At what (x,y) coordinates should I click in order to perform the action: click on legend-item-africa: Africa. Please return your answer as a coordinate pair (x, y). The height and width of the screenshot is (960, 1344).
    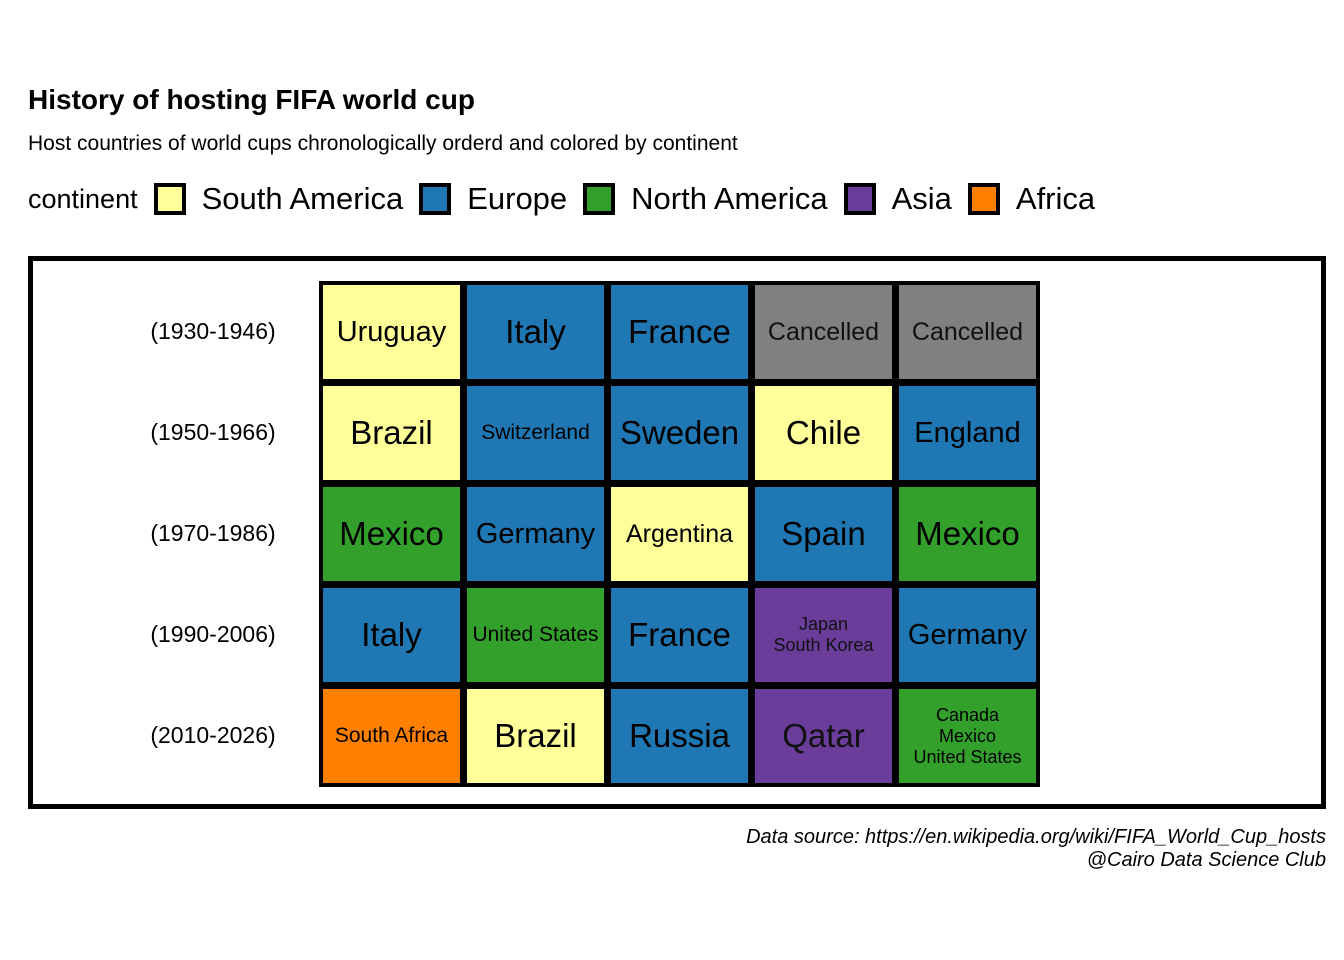
    Looking at the image, I should click on (1031, 199).